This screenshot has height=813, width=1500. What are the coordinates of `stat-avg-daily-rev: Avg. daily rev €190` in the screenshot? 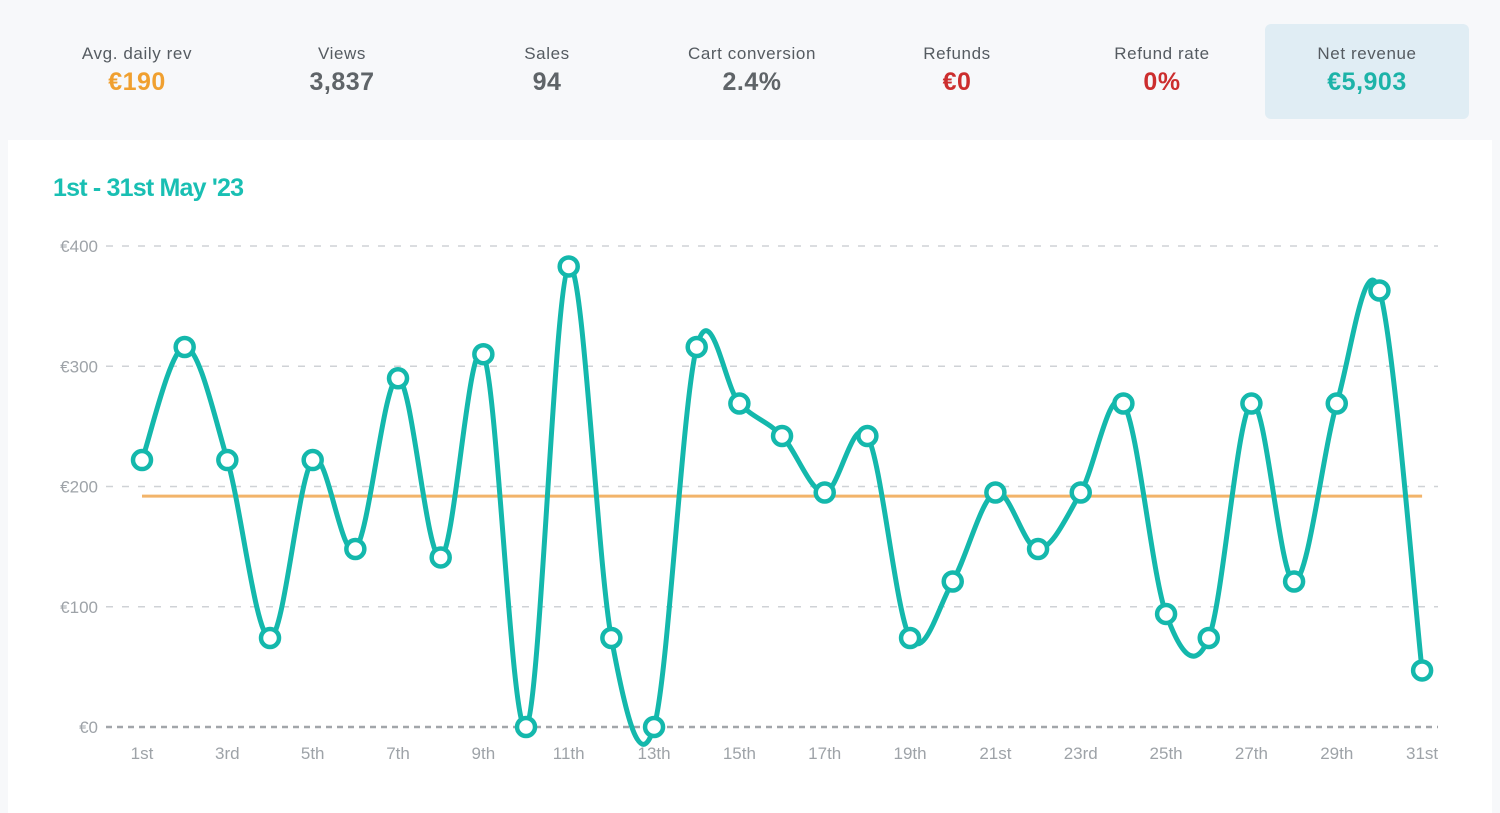 It's located at (137, 71).